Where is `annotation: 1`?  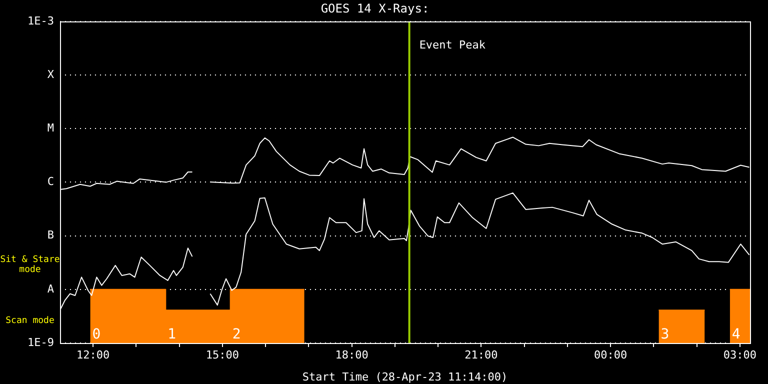 annotation: 1 is located at coordinates (172, 334).